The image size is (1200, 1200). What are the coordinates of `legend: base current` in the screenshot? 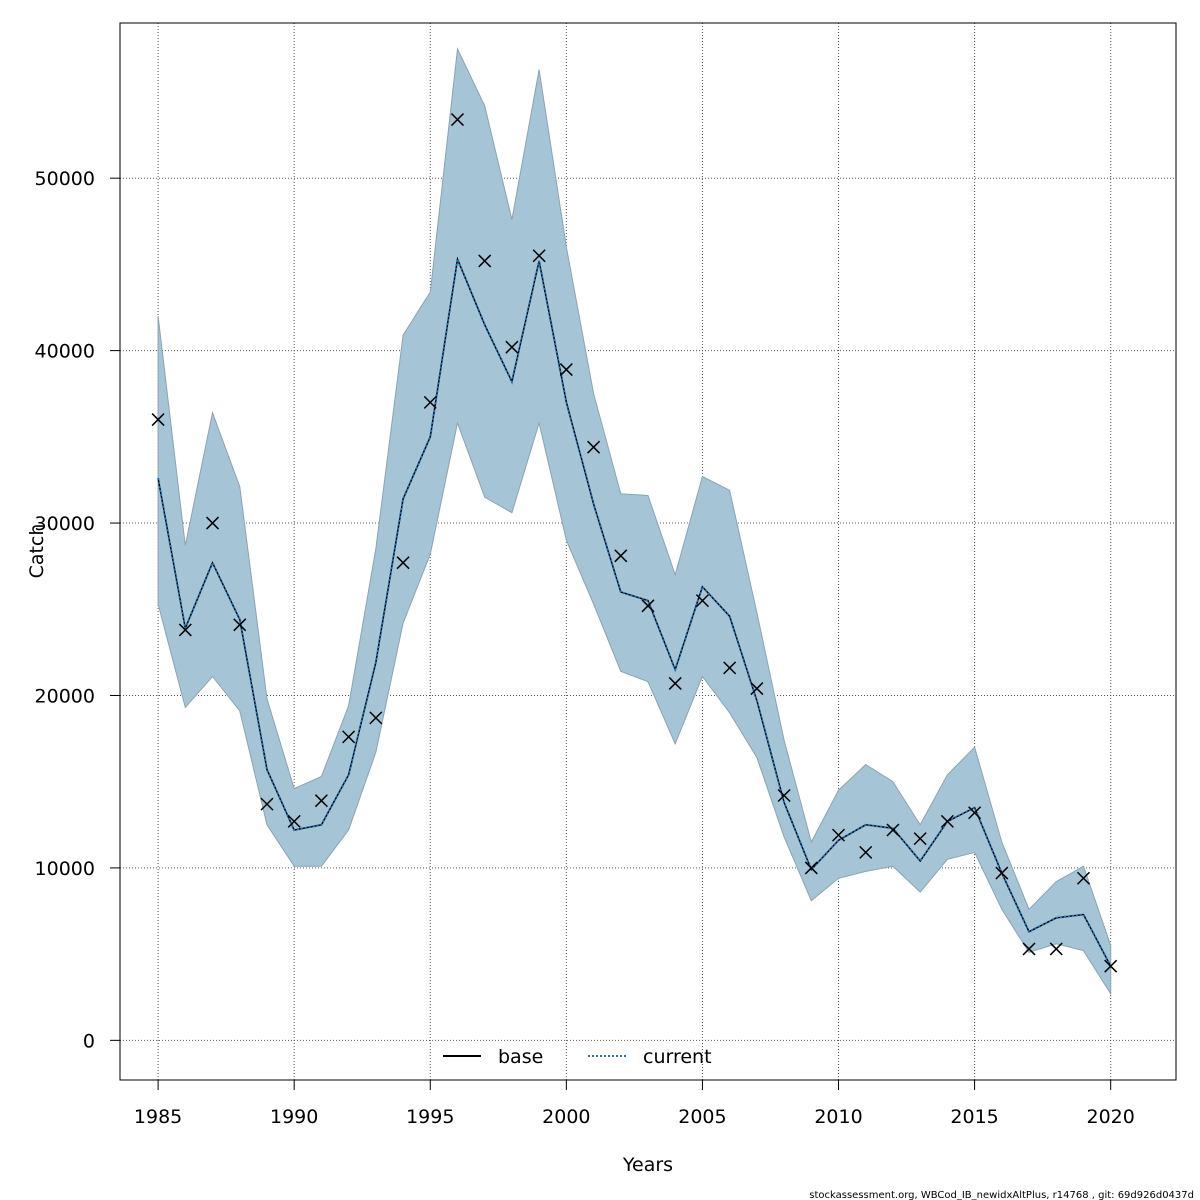 It's located at (577, 1057).